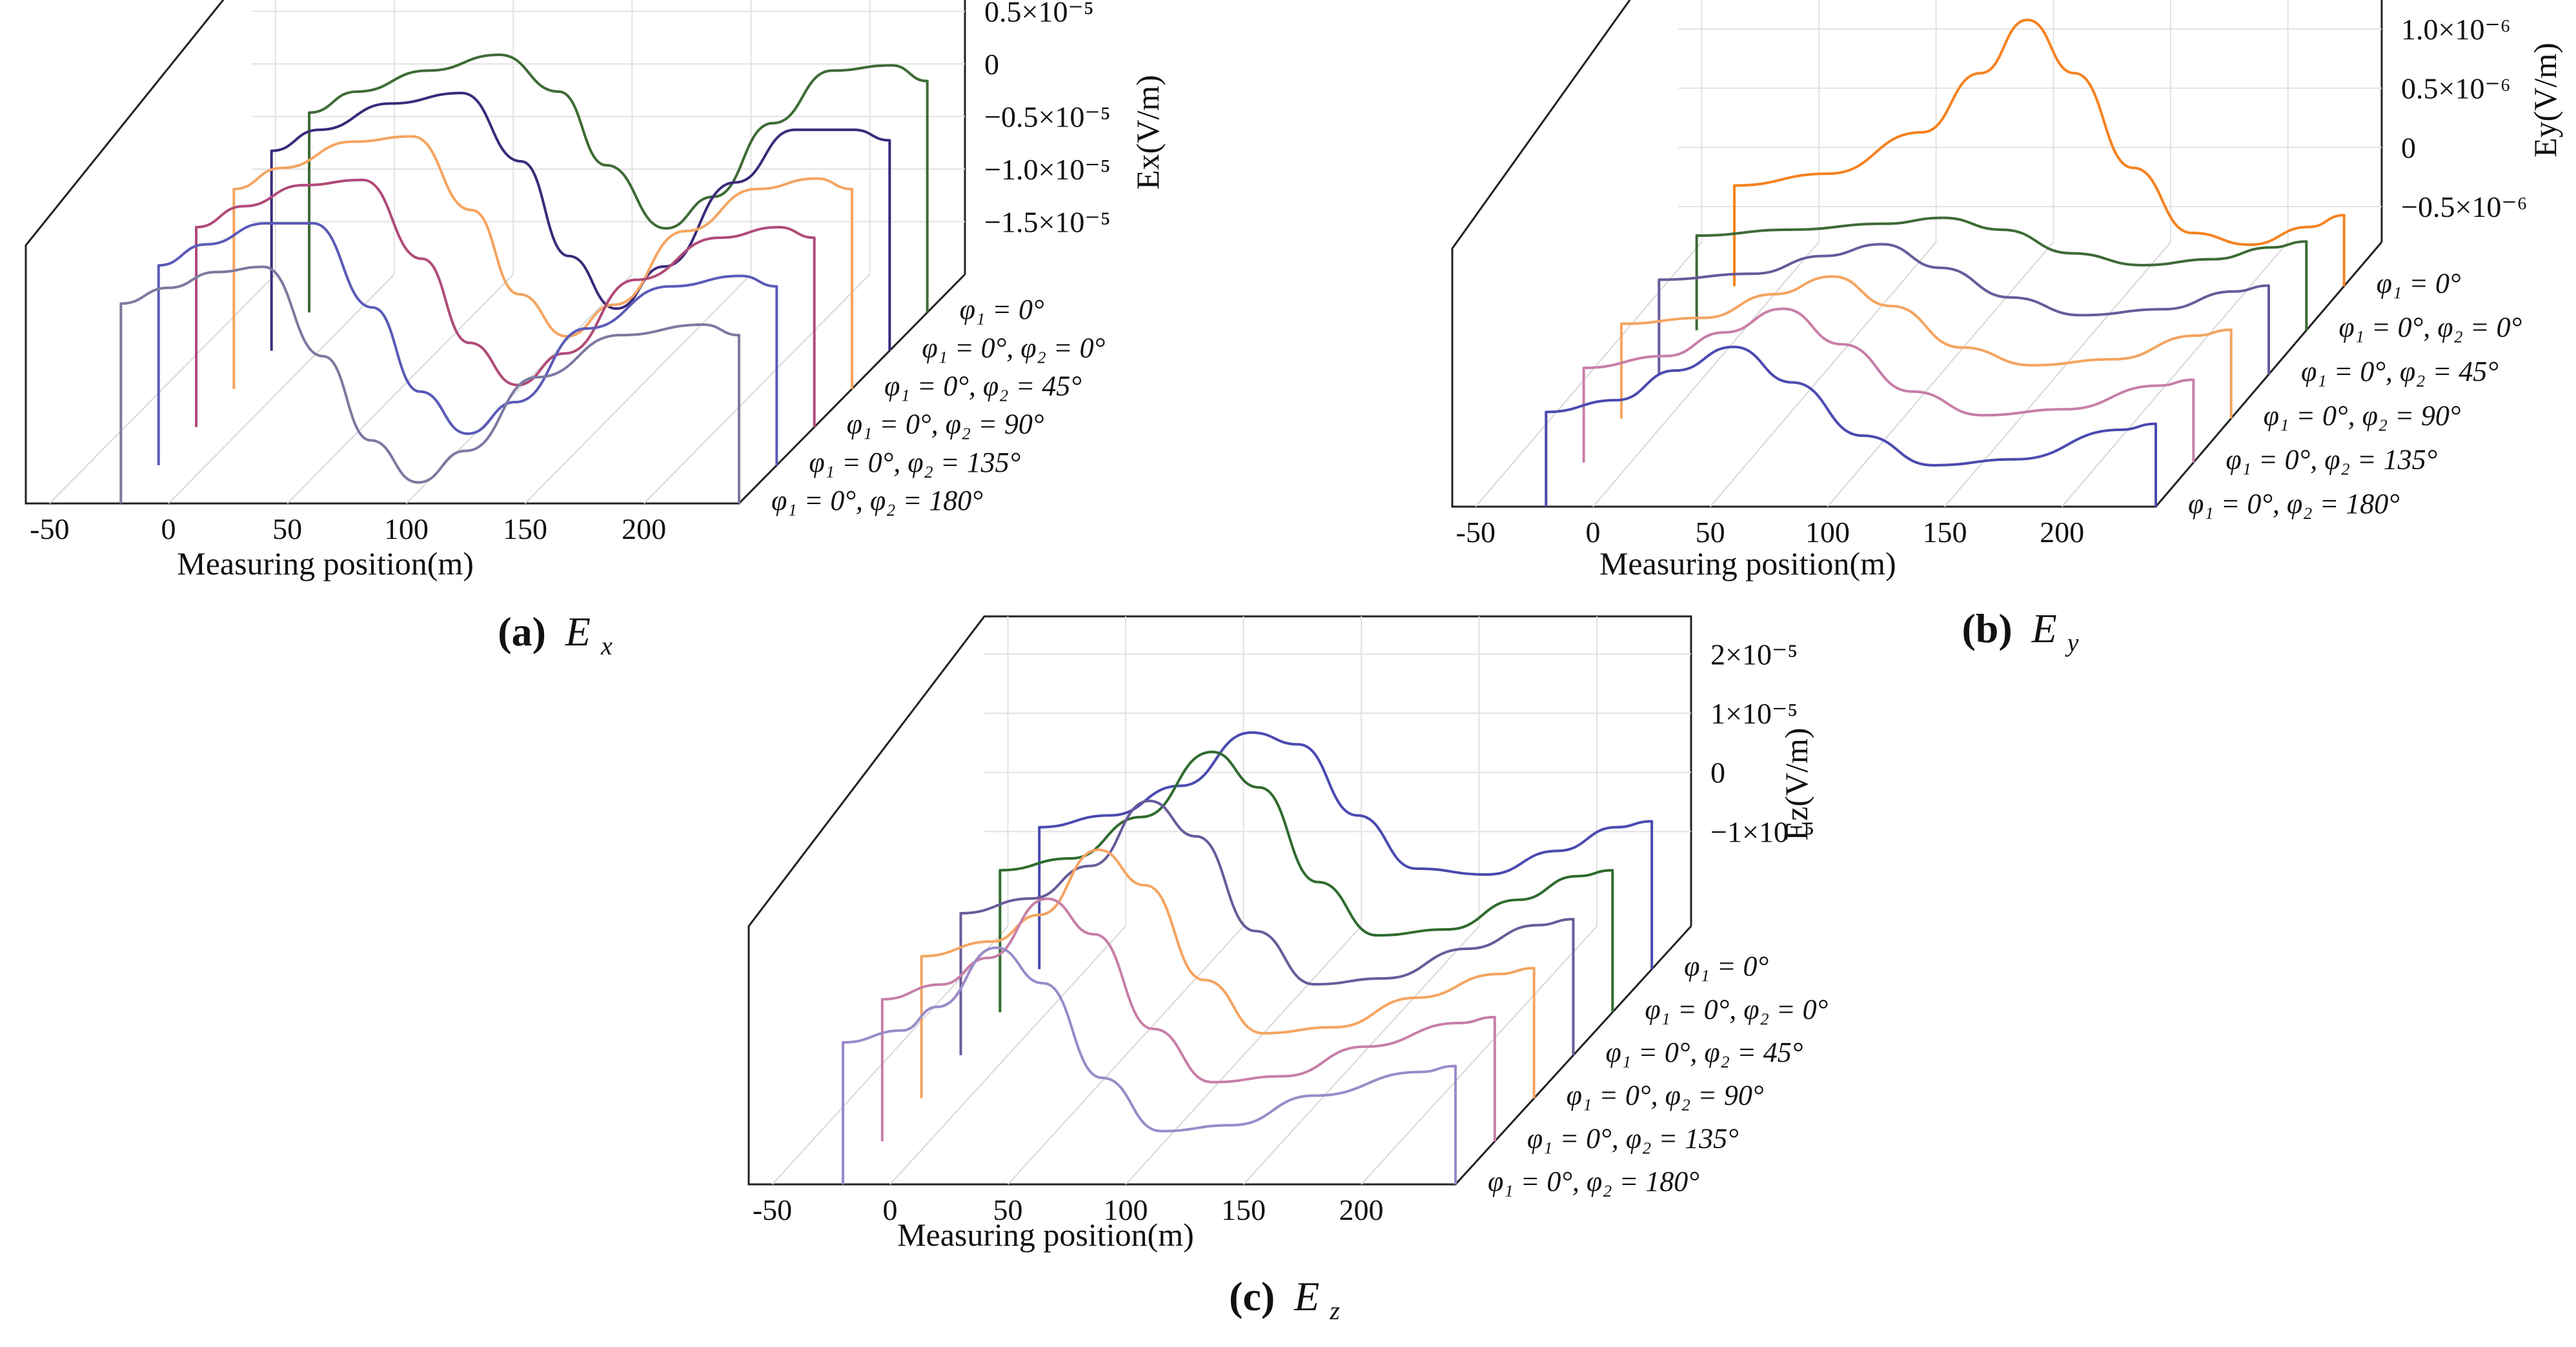 The image size is (2576, 1347). I want to click on panel-b-y-axis-label: Ey(V/m), so click(2545, 100).